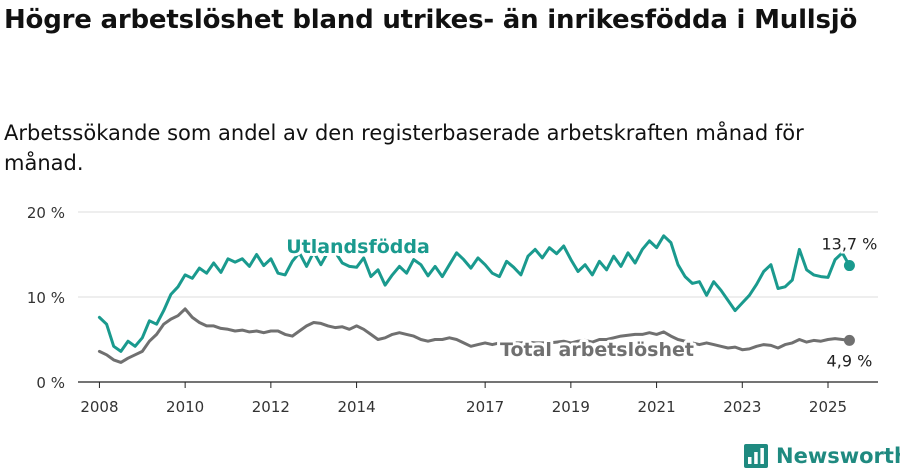  Describe the element at coordinates (597, 350) in the screenshot. I see `series-name-label: Total arbetslöshet` at that location.